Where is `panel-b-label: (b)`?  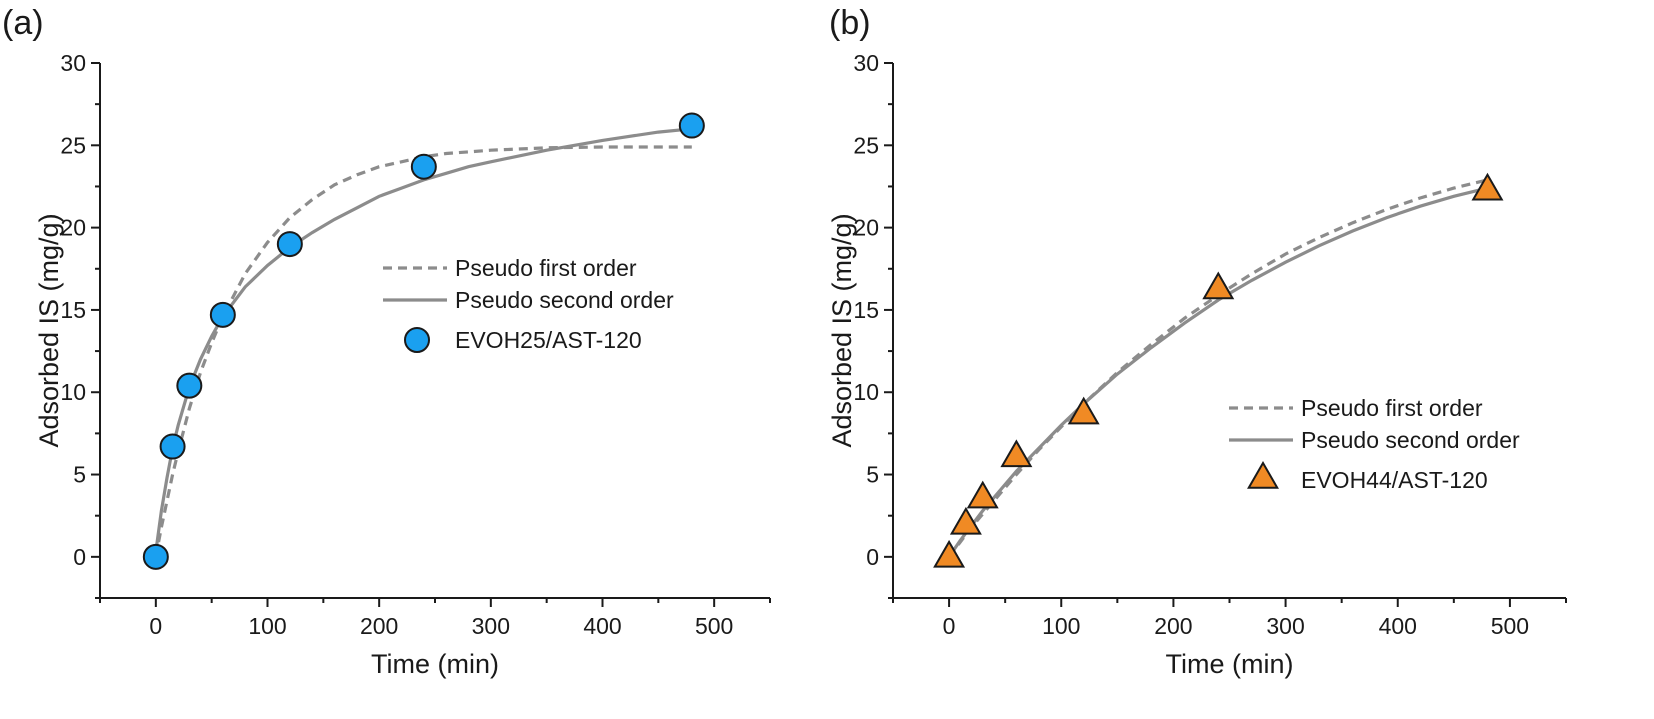 panel-b-label: (b) is located at coordinates (850, 23).